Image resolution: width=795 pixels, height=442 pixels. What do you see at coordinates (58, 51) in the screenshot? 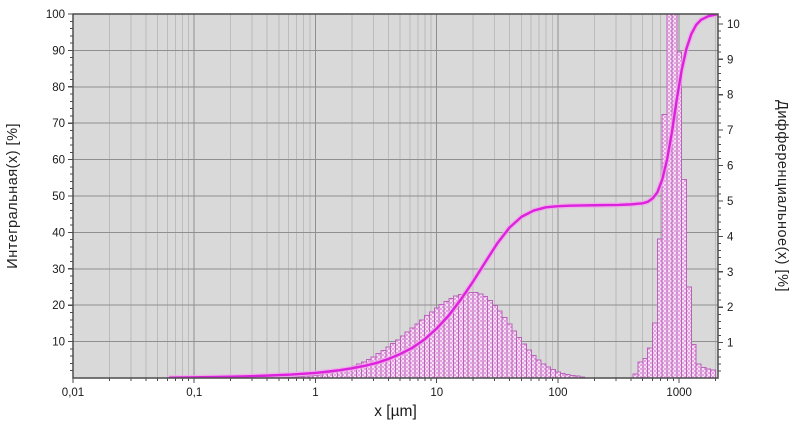
I see `left-tick-label: 90` at bounding box center [58, 51].